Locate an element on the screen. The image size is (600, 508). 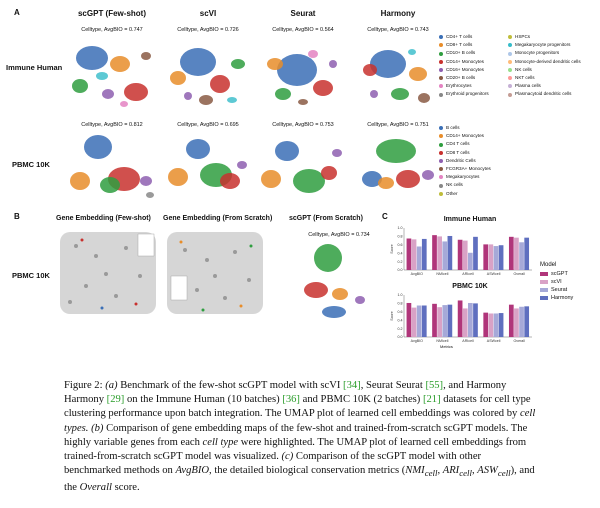
caption-marker-b: (b) is located at coordinates (96, 428).